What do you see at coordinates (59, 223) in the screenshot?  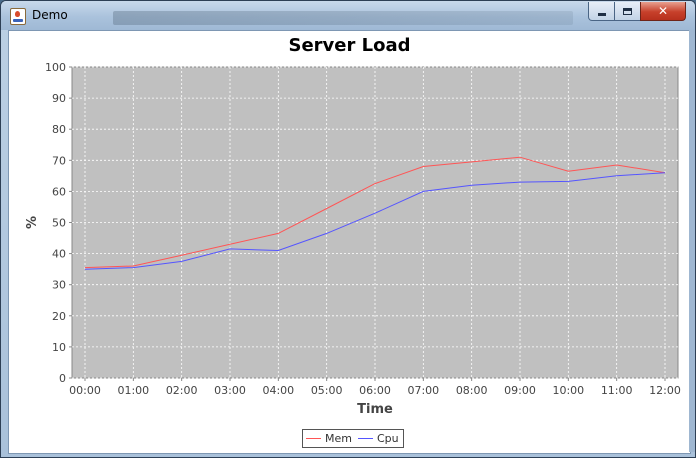 I see `y-tick-label: 50` at bounding box center [59, 223].